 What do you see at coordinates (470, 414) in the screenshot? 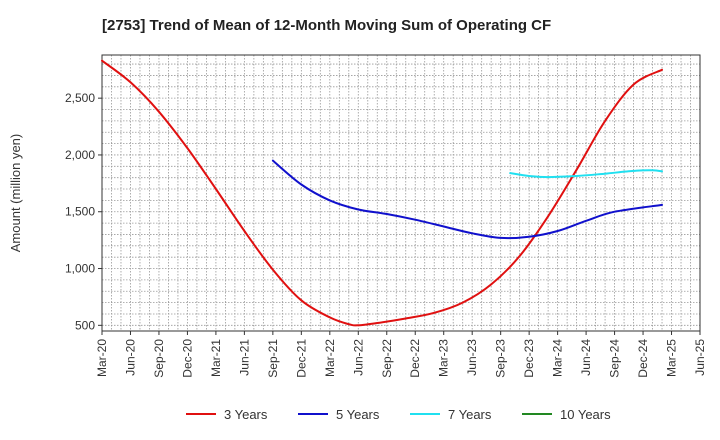
I see `legend-label-7-years: 7 Years` at bounding box center [470, 414].